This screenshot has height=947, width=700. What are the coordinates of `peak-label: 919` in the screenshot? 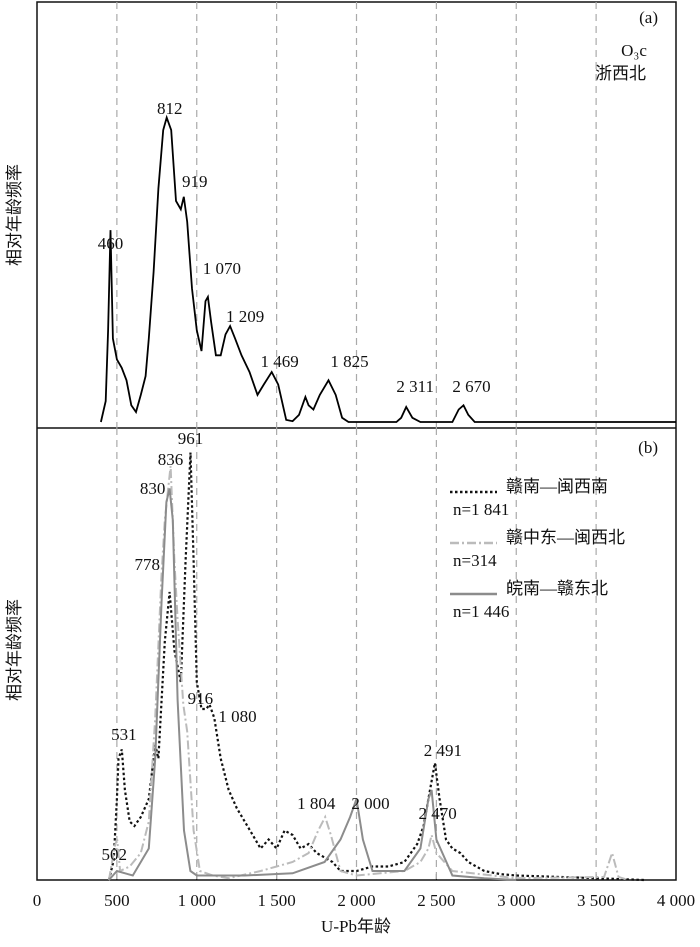 It's located at (195, 181).